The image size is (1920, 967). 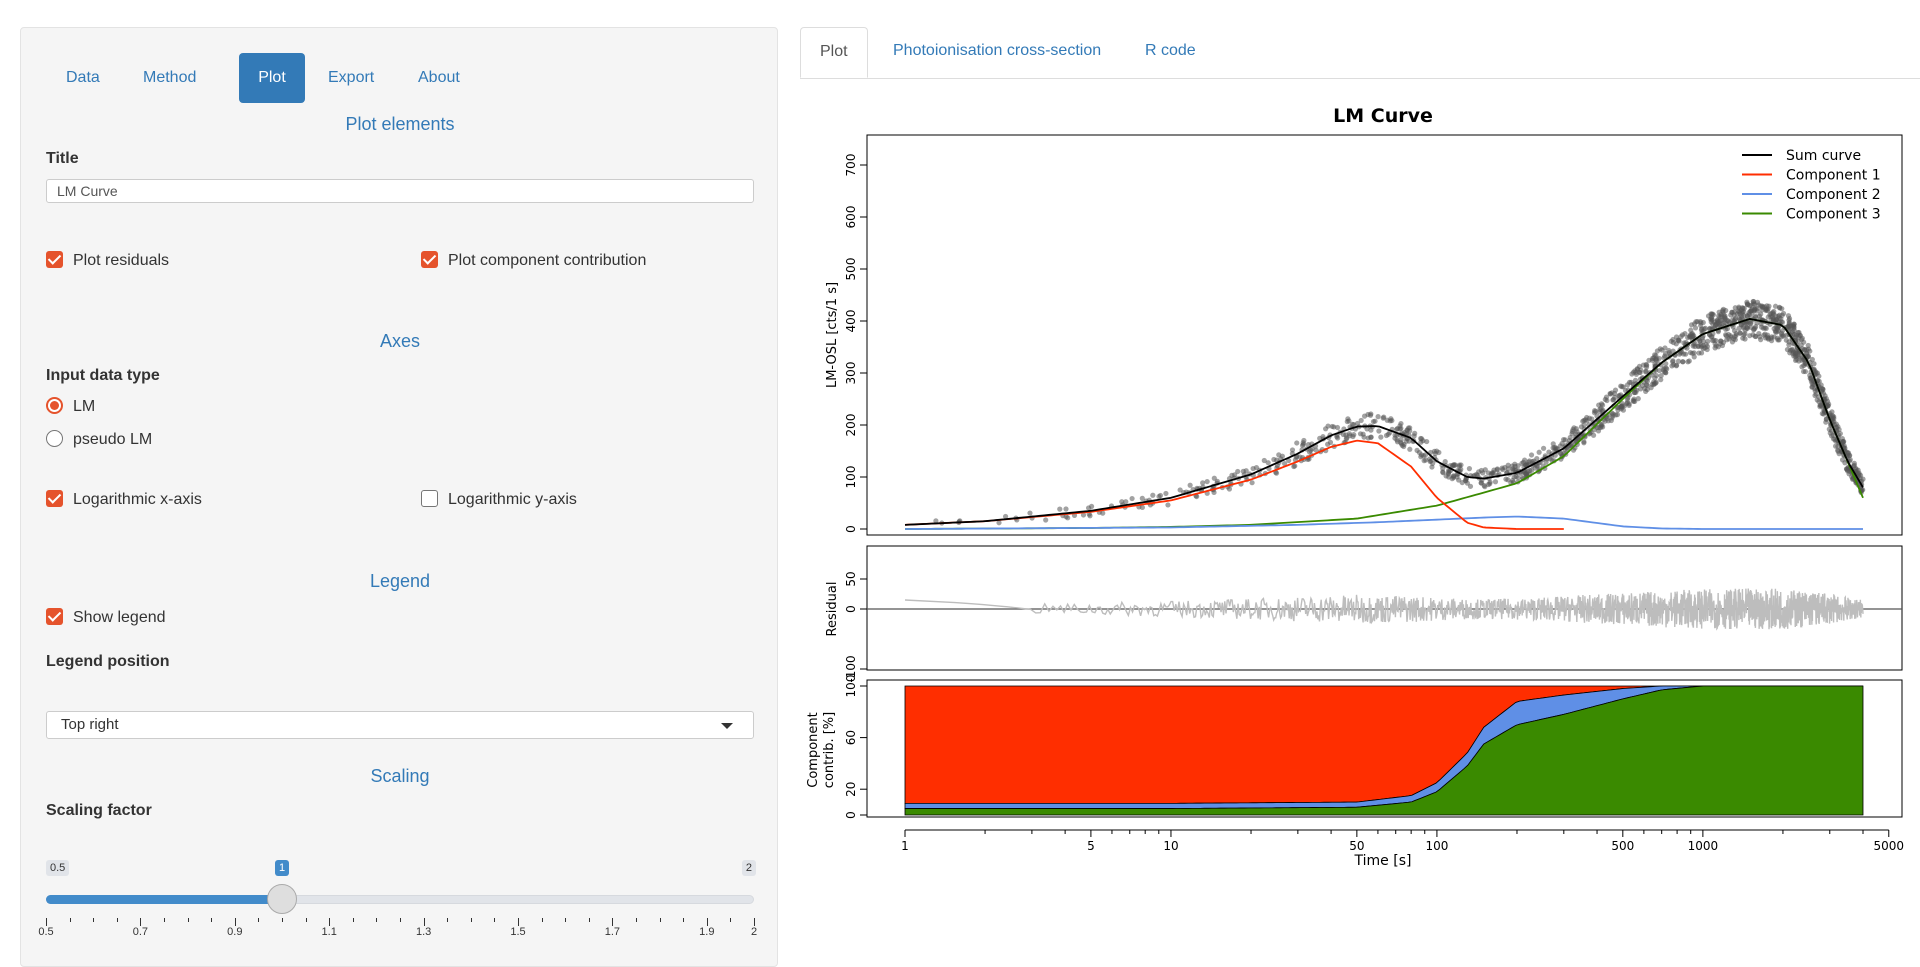 What do you see at coordinates (851, 477) in the screenshot?
I see `y-tick-label: 100` at bounding box center [851, 477].